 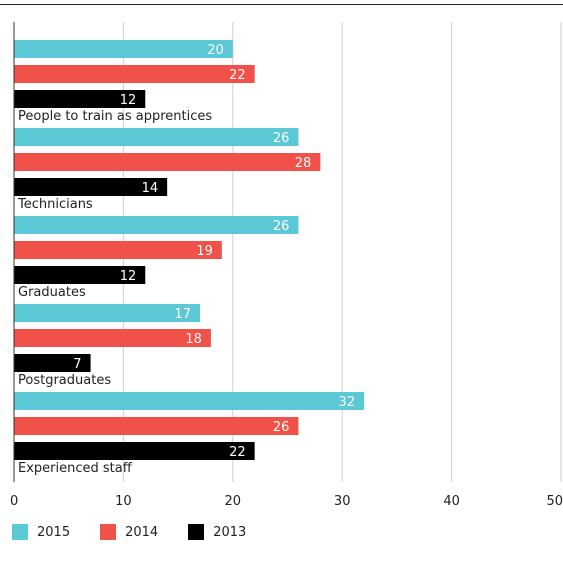 What do you see at coordinates (64, 380) in the screenshot?
I see `category-label: Postgraduates` at bounding box center [64, 380].